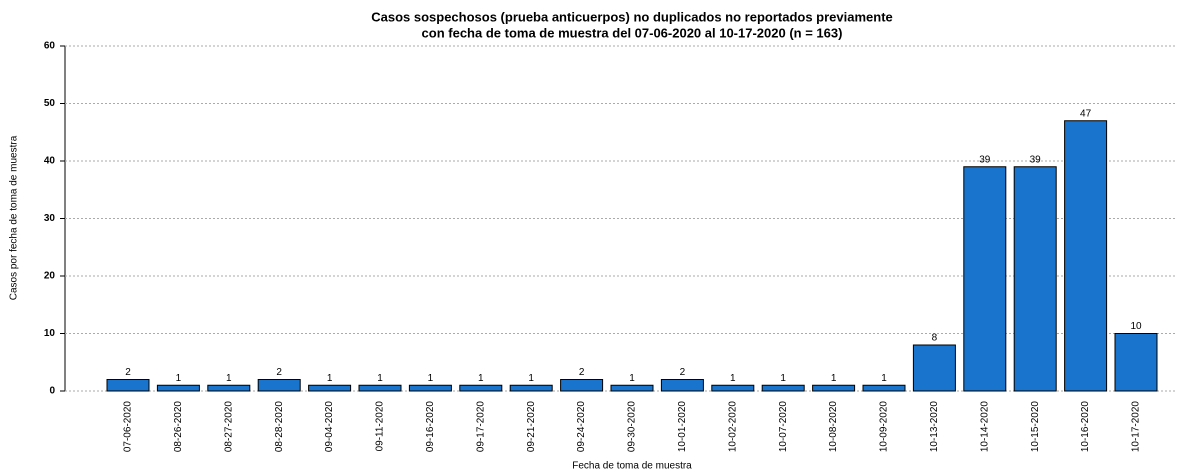 The image size is (1198, 474). Describe the element at coordinates (1085, 427) in the screenshot. I see `x-tick-label: 10-16-2020` at that location.